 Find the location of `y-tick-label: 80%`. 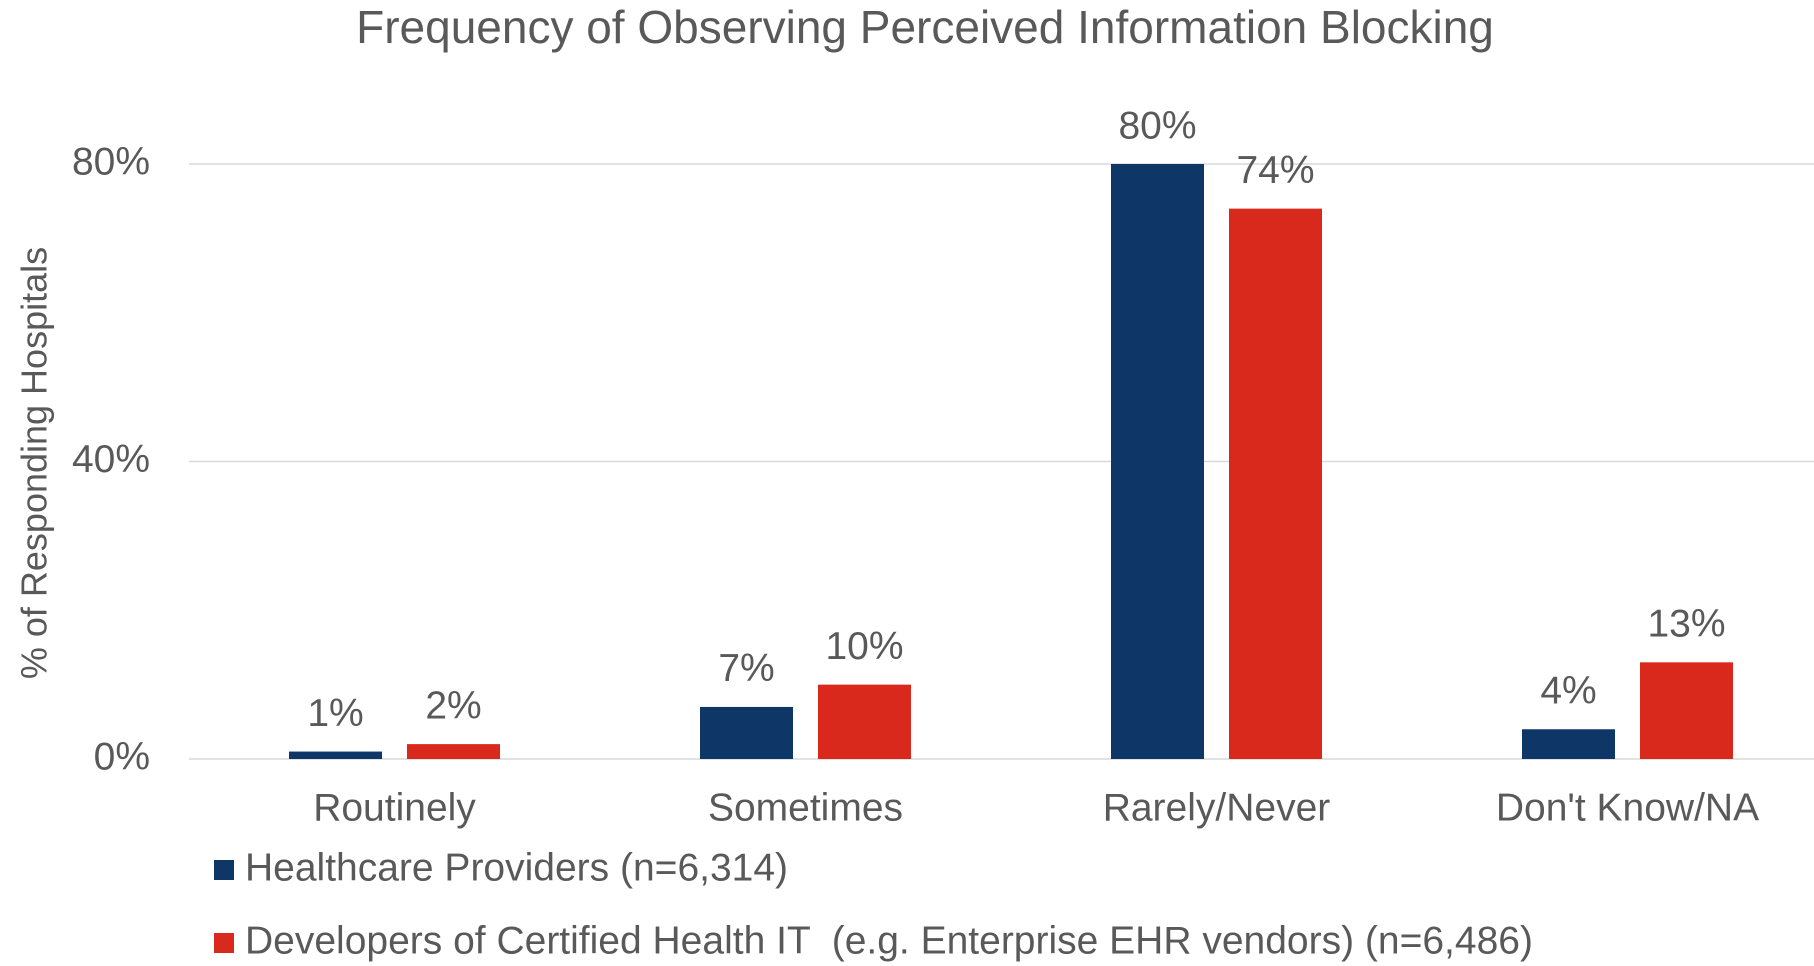

y-tick-label: 80% is located at coordinates (111, 161).